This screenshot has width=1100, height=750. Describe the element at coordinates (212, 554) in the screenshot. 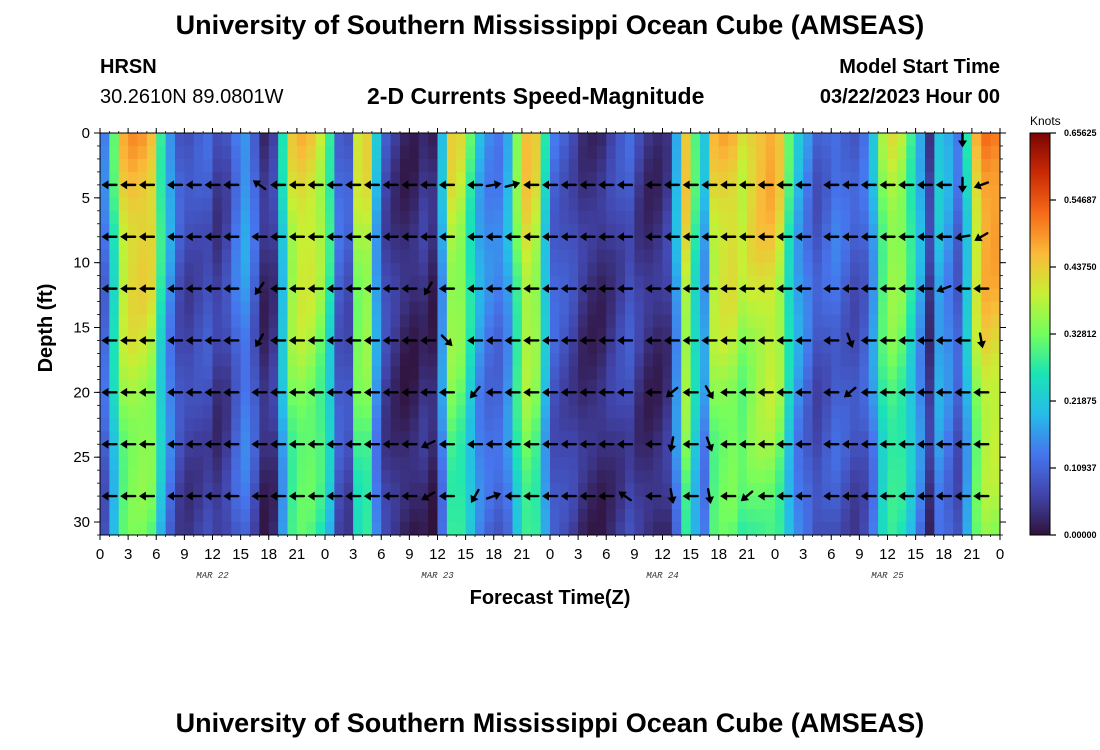

I see `x-tick-label: 12` at that location.